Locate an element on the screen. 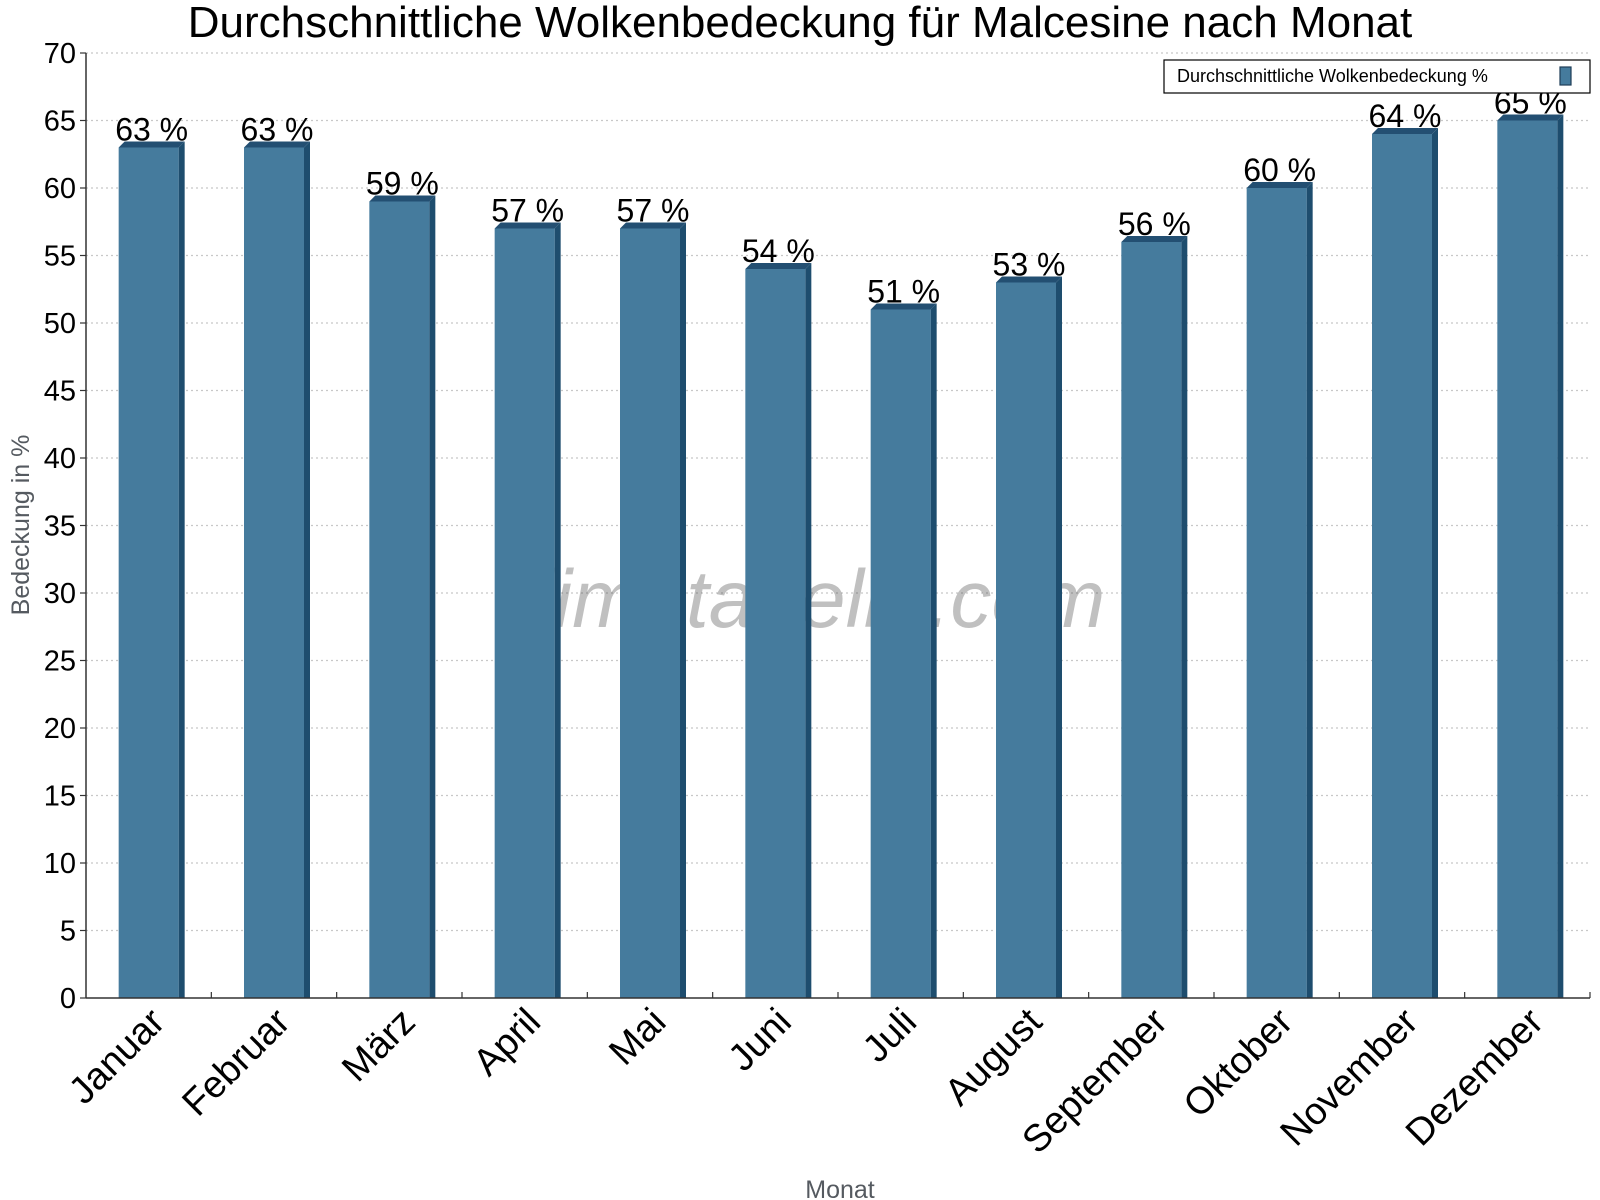  bar-januar: 63 % is located at coordinates (151, 555).